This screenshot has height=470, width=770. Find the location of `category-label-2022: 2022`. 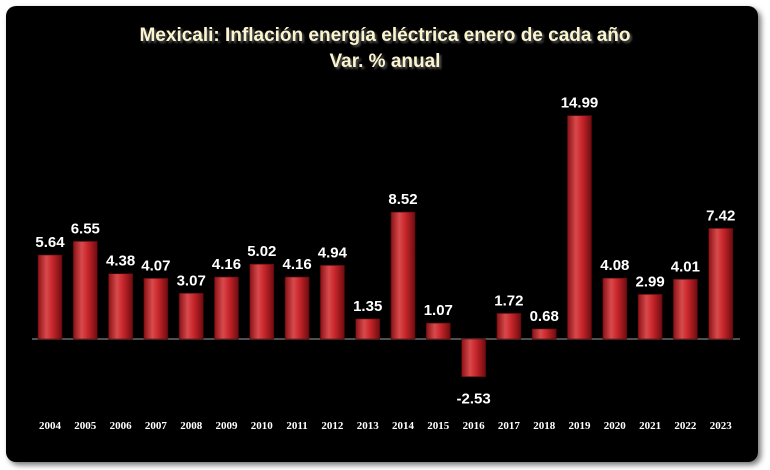

category-label-2022: 2022 is located at coordinates (685, 426).